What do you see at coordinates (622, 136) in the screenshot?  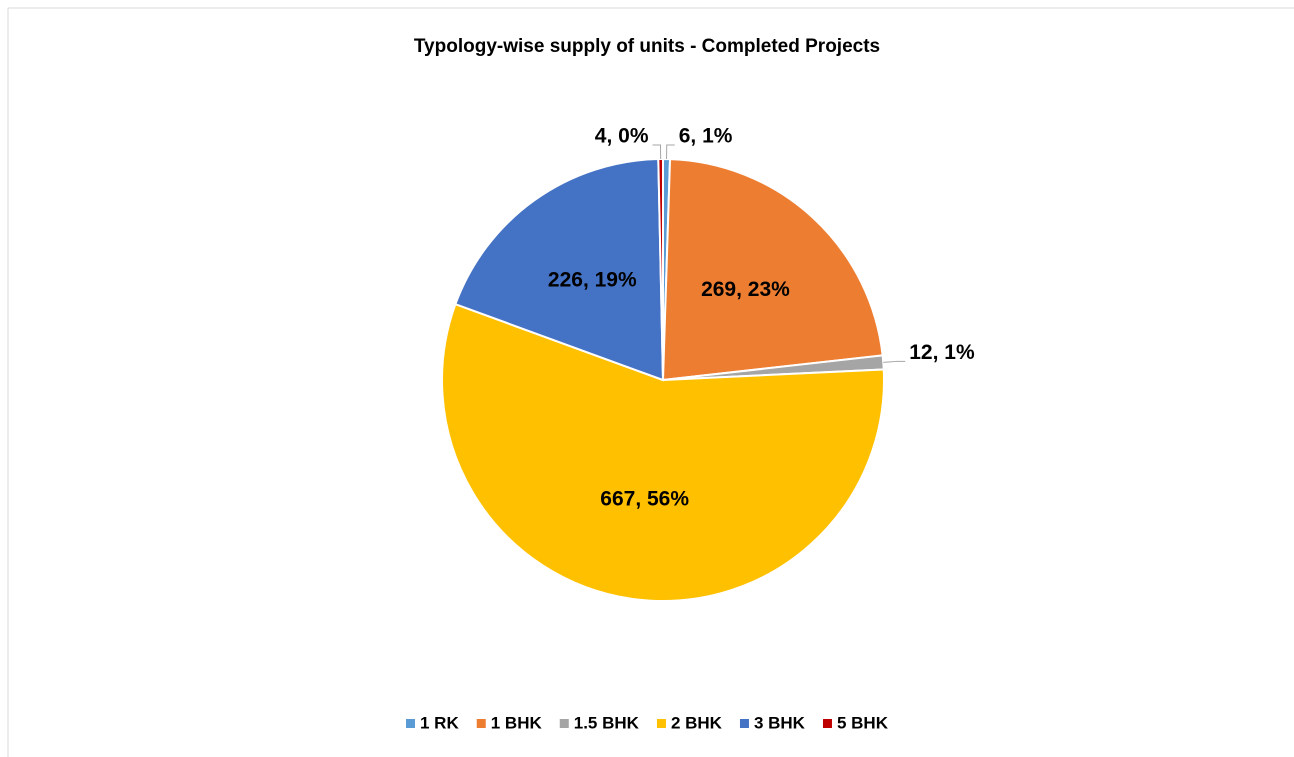 I see `data-label: 4, 0%` at bounding box center [622, 136].